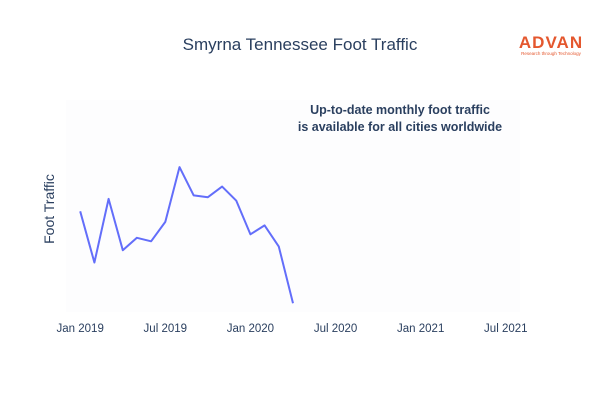  Describe the element at coordinates (551, 53) in the screenshot. I see `logo-tagline: Research through Technology` at that location.